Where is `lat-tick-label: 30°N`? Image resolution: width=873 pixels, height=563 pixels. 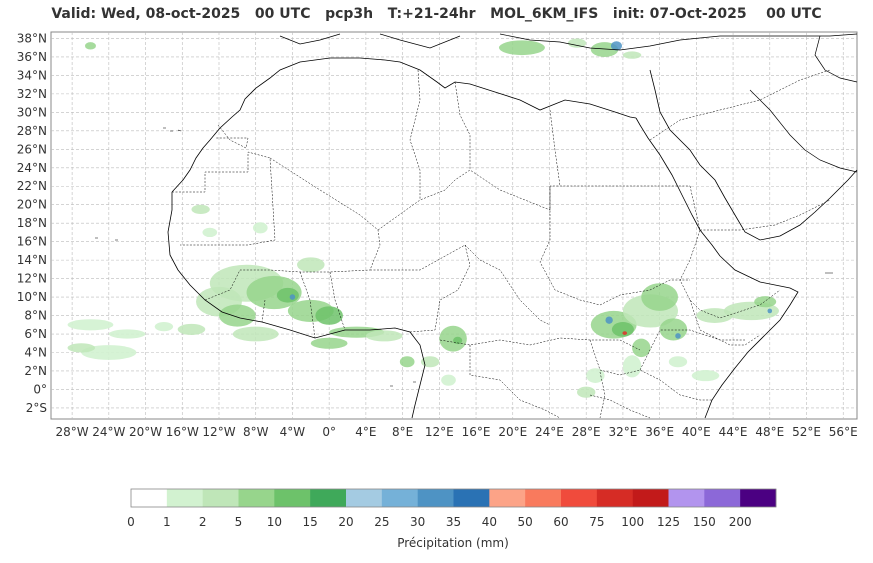
lat-tick-label: 30°N is located at coordinates (32, 112).